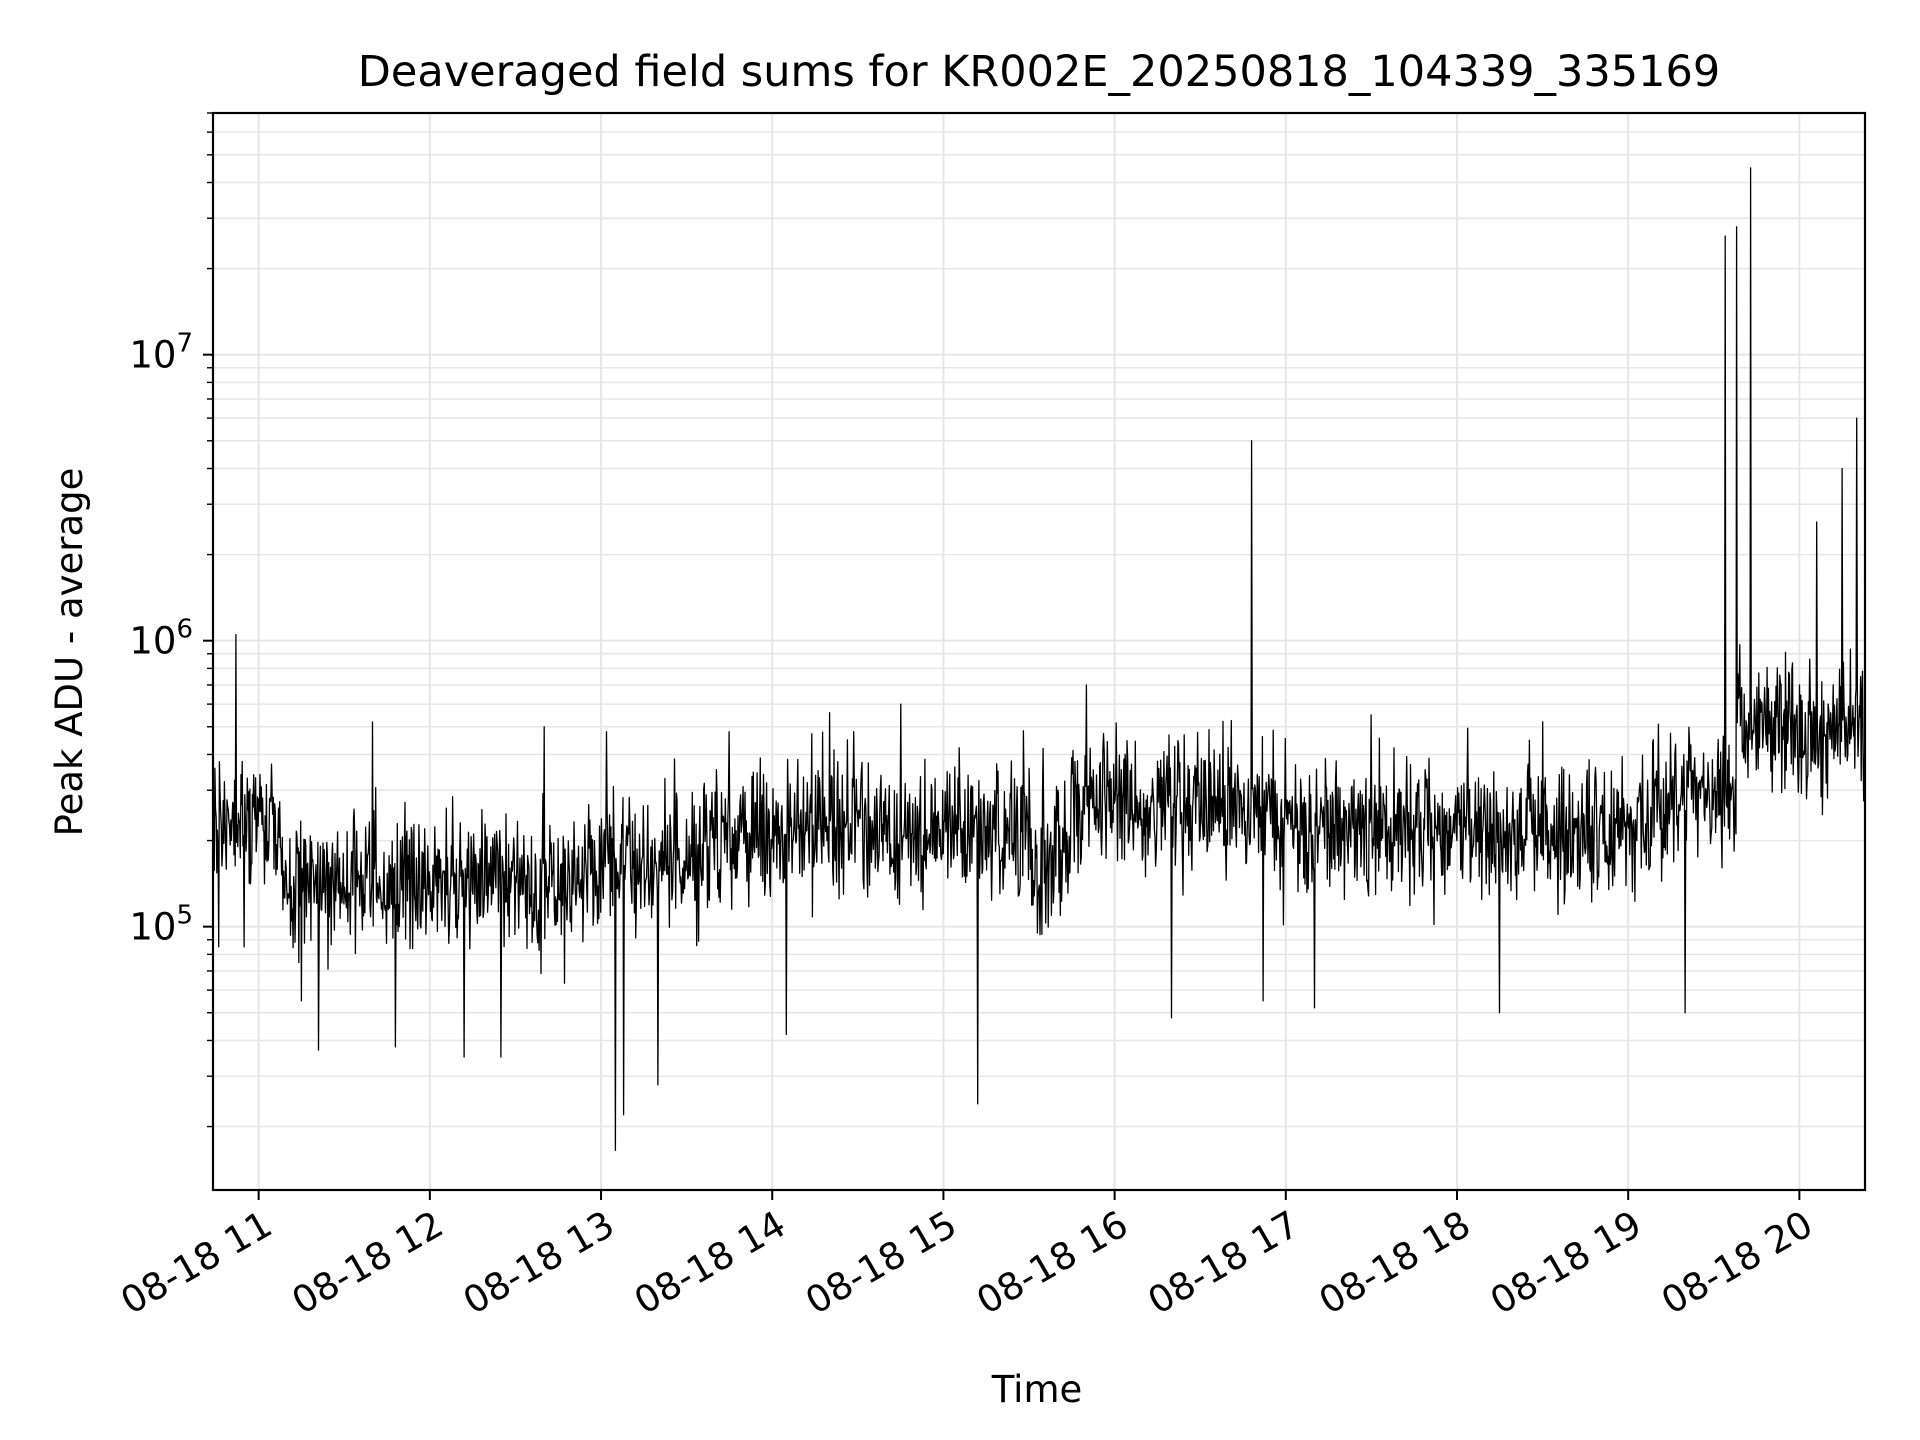  Describe the element at coordinates (161, 925) in the screenshot. I see `y-tick-label: 105` at that location.